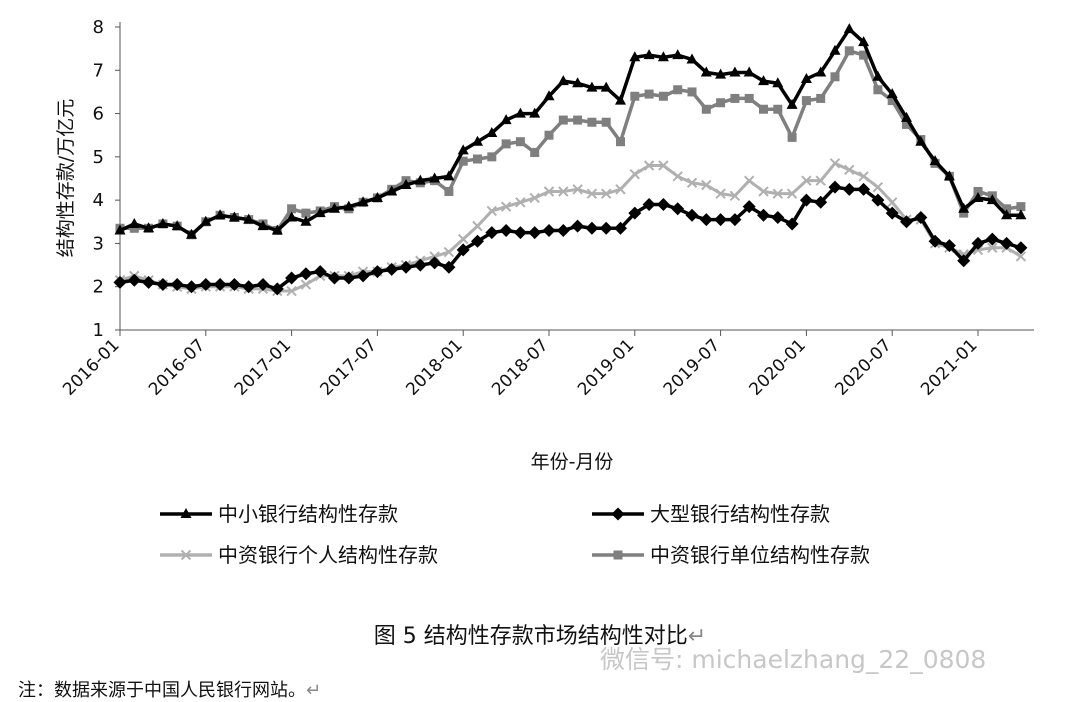 This screenshot has width=1080, height=702. What do you see at coordinates (740, 514) in the screenshot?
I see `legend-label: 大型银行结构性存款` at bounding box center [740, 514].